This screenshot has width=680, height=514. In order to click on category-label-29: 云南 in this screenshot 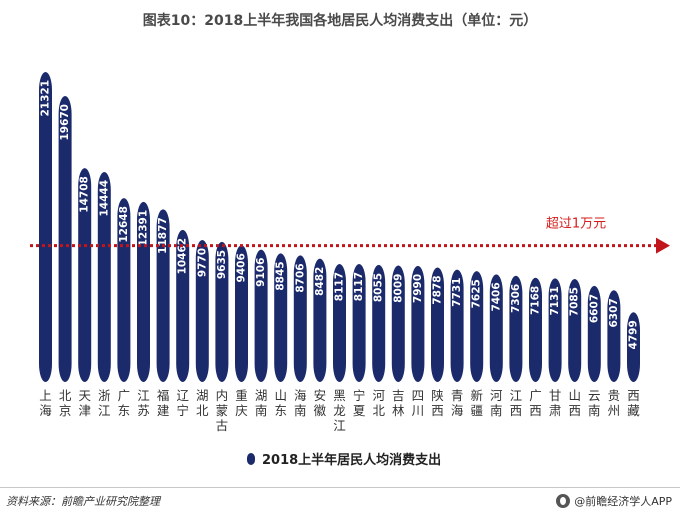, I will do `click(594, 403)`.